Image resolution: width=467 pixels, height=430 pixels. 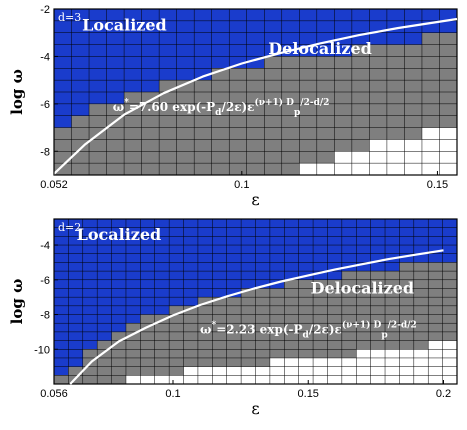 I want to click on x-axis-label: ε, so click(x=255, y=199).